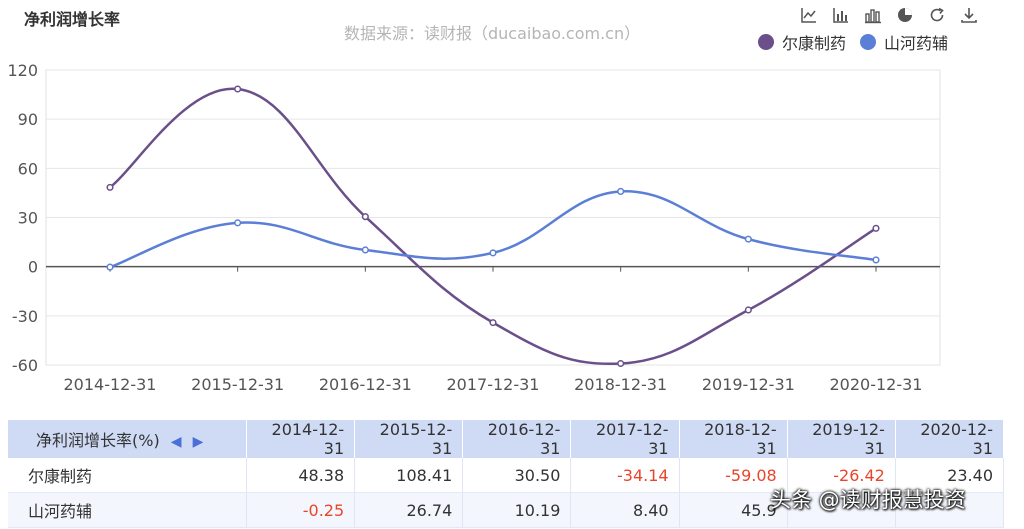  What do you see at coordinates (517, 475) in the screenshot?
I see `table-cell: 30.50` at bounding box center [517, 475].